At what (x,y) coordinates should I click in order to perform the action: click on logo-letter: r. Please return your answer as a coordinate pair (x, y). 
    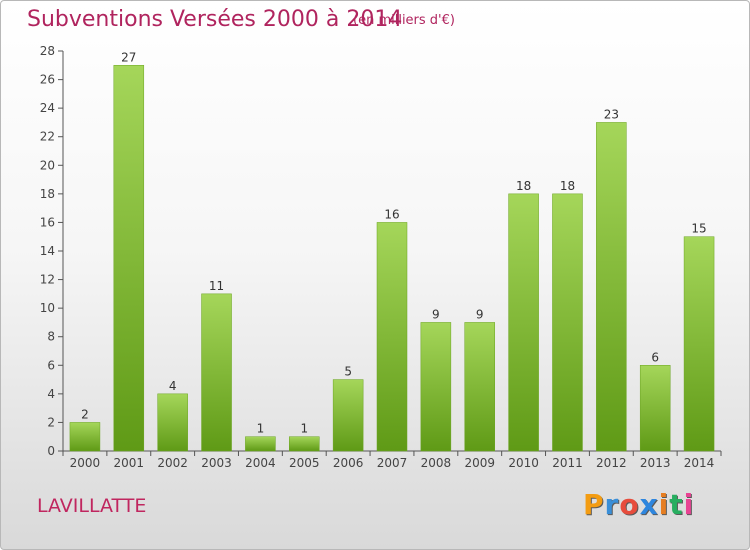
    Looking at the image, I should click on (612, 504).